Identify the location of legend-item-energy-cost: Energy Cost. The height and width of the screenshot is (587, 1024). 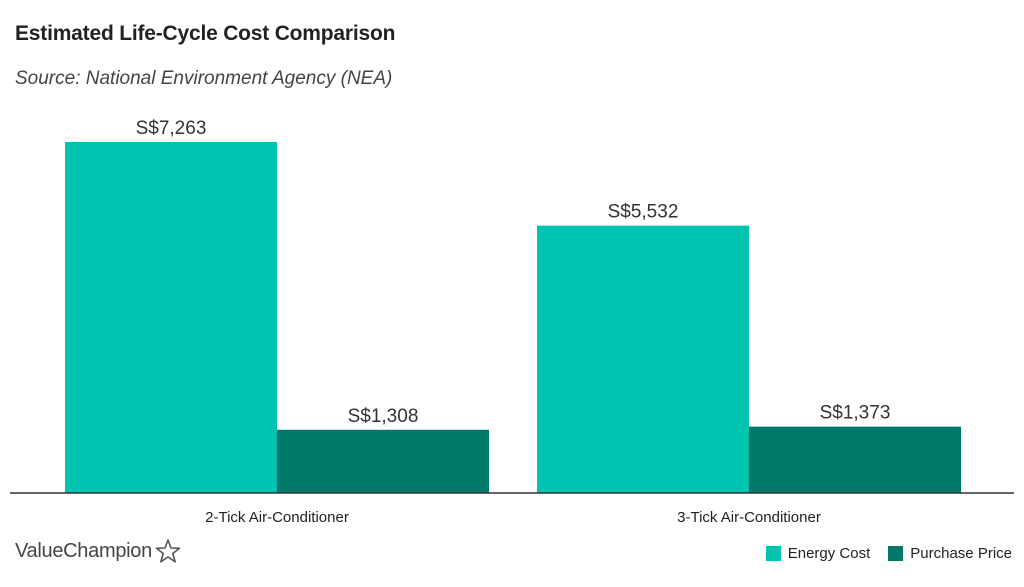
(818, 553).